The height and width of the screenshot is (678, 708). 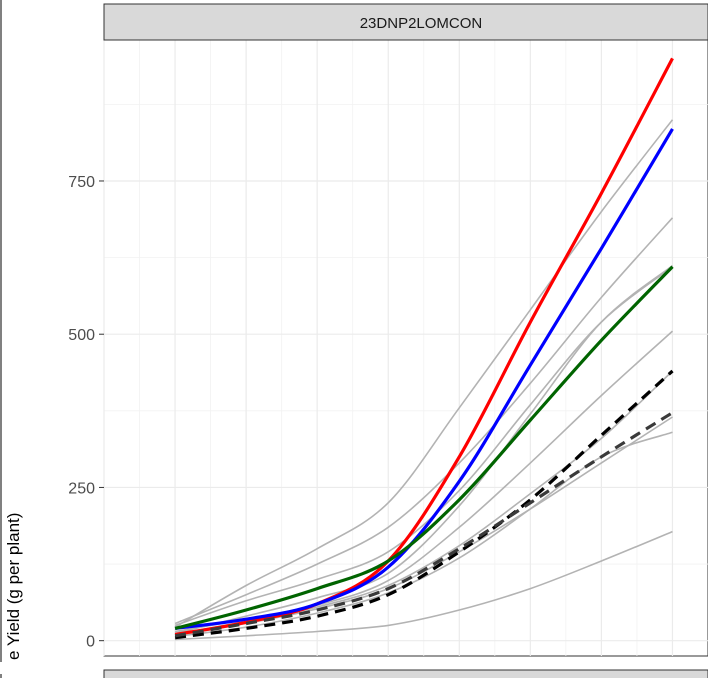 I want to click on y-axis: 0 250 500 750, so click(x=86, y=412).